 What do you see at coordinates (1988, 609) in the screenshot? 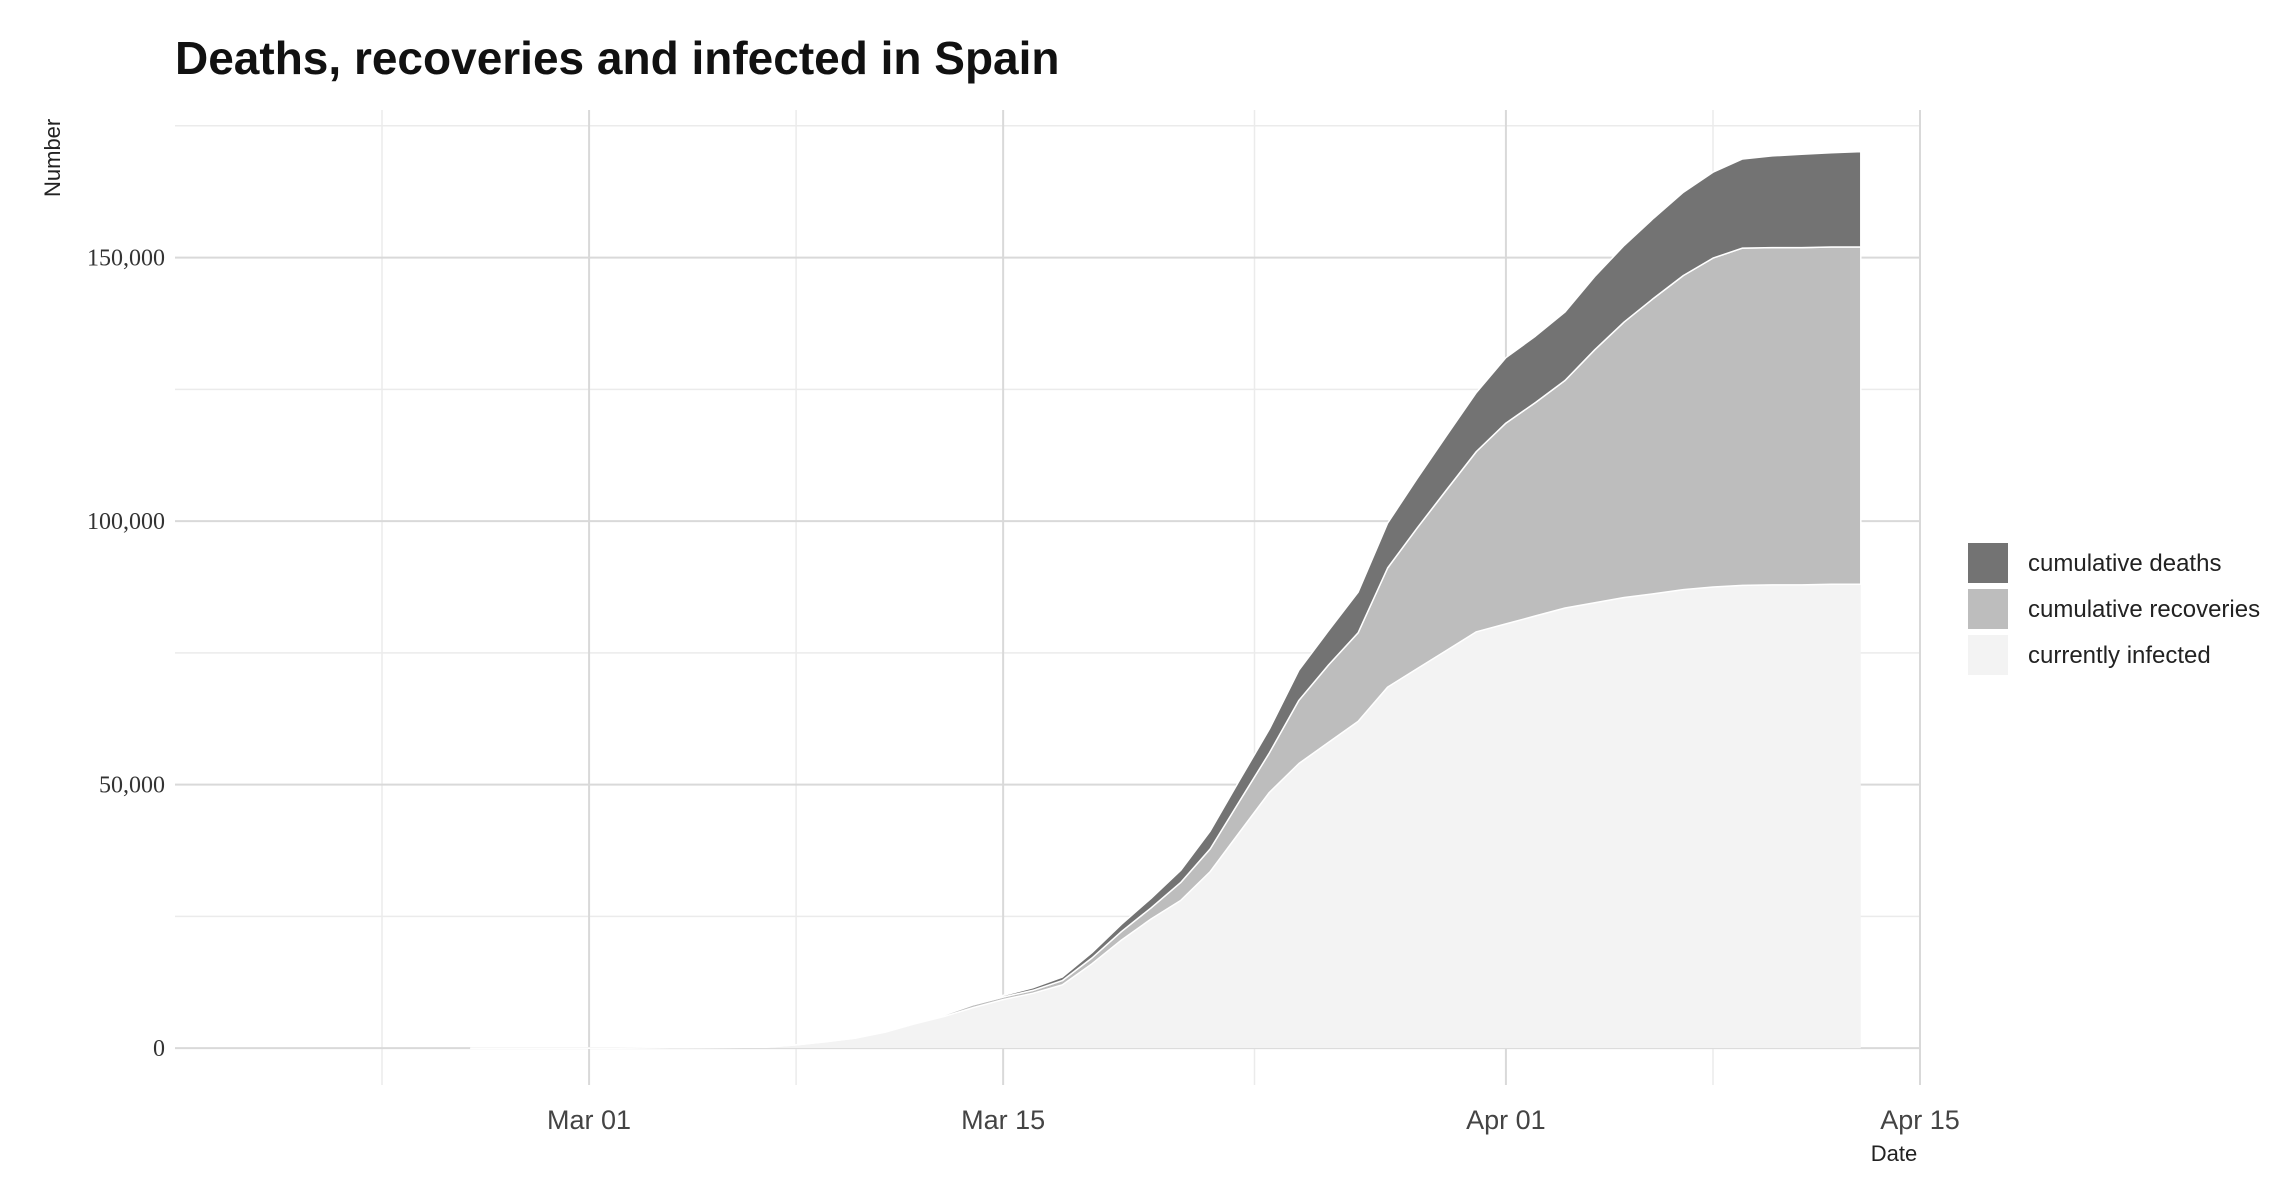
I see `legend-key-cumulative-recoveries` at bounding box center [1988, 609].